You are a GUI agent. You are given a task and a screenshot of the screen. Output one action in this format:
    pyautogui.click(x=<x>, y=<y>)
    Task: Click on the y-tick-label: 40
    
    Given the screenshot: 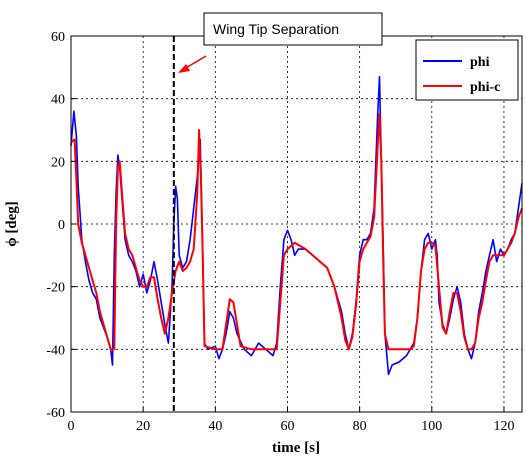 What is the action you would take?
    pyautogui.click(x=58, y=100)
    